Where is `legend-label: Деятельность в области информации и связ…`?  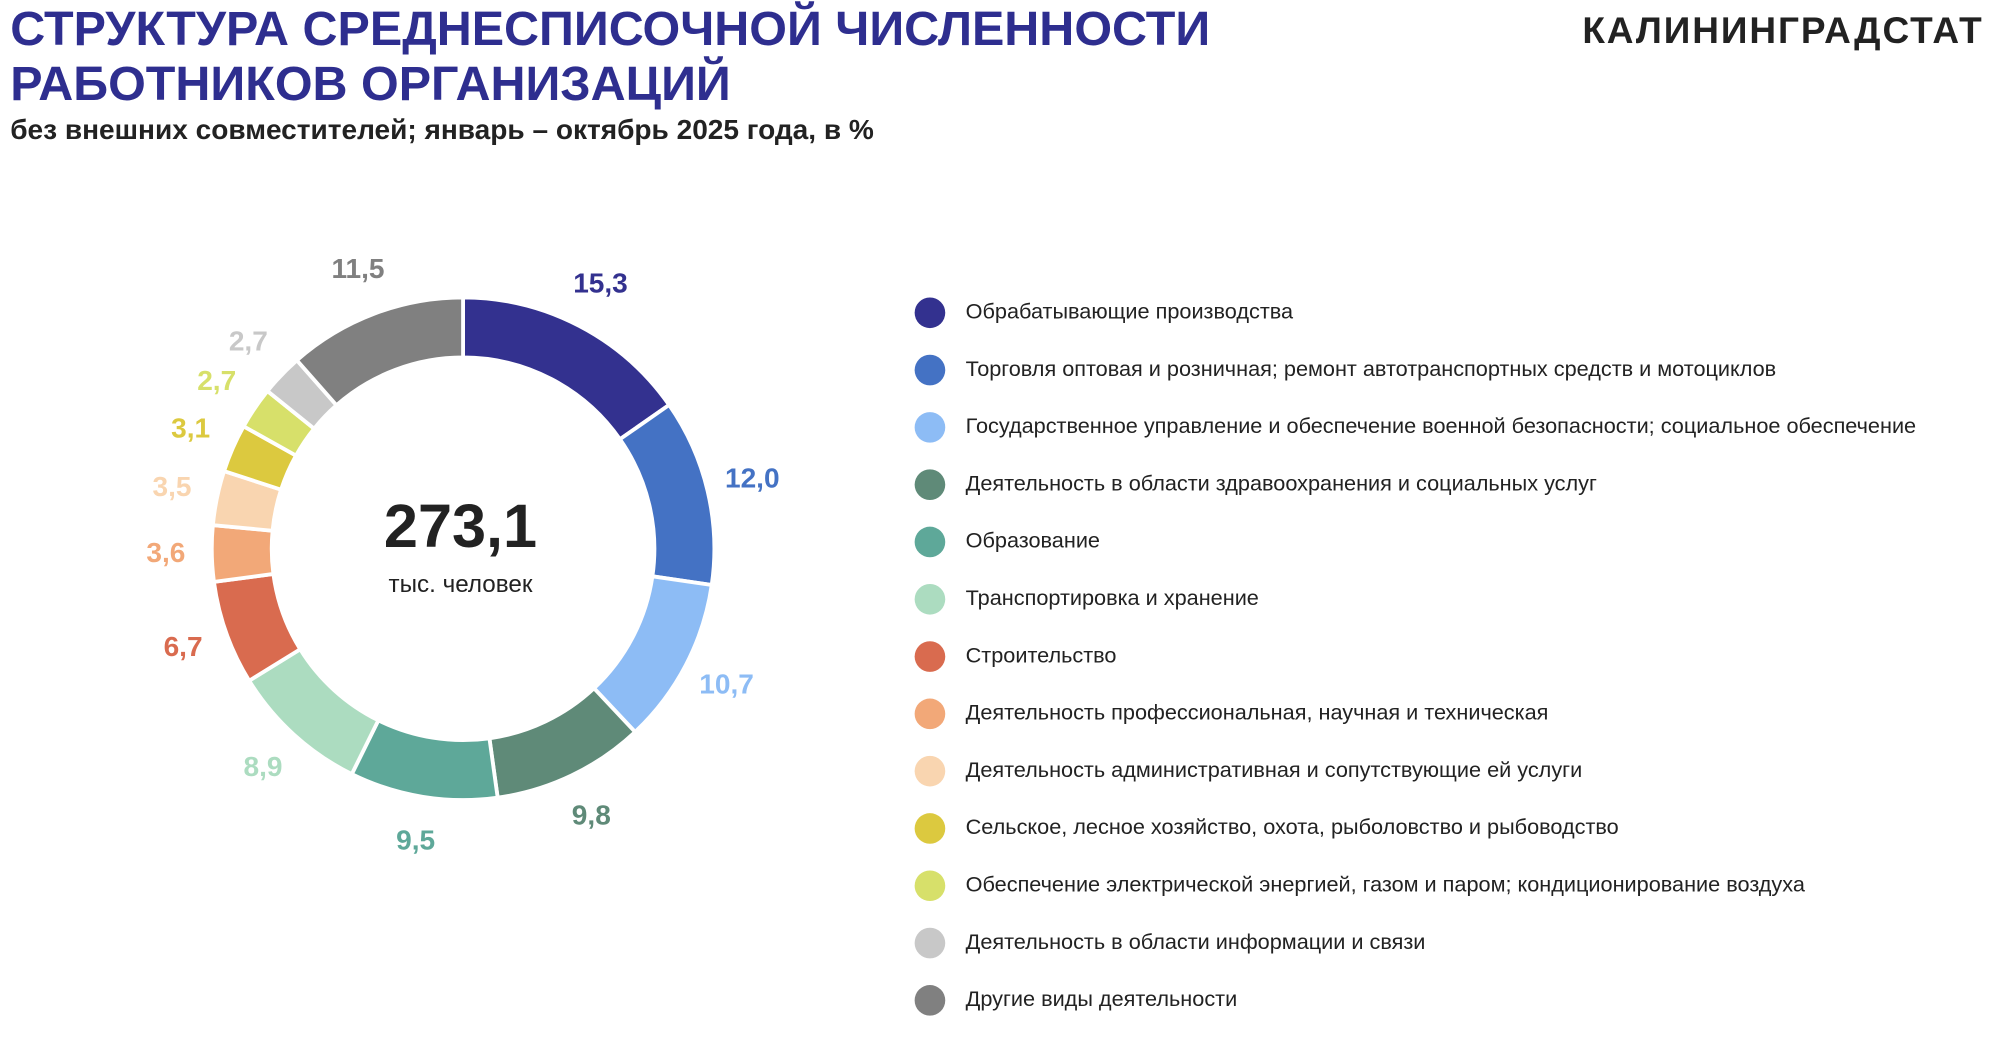
legend-label: Деятельность в области информации и связ… is located at coordinates (1196, 941).